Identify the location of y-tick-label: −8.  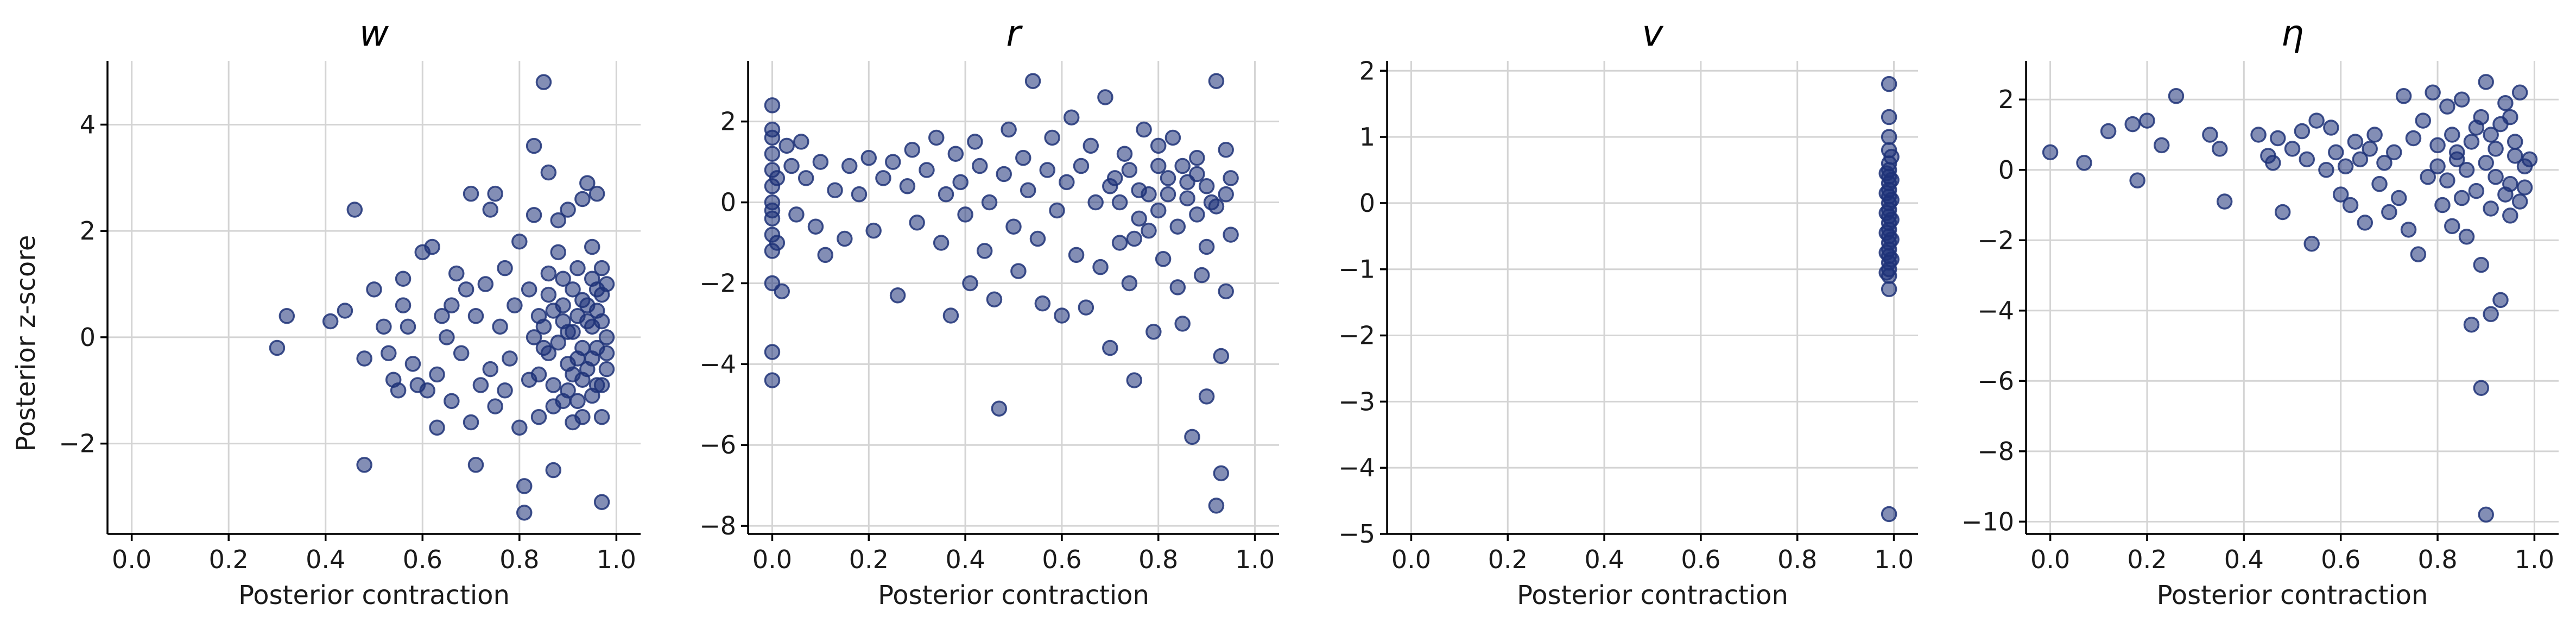
(1995, 452).